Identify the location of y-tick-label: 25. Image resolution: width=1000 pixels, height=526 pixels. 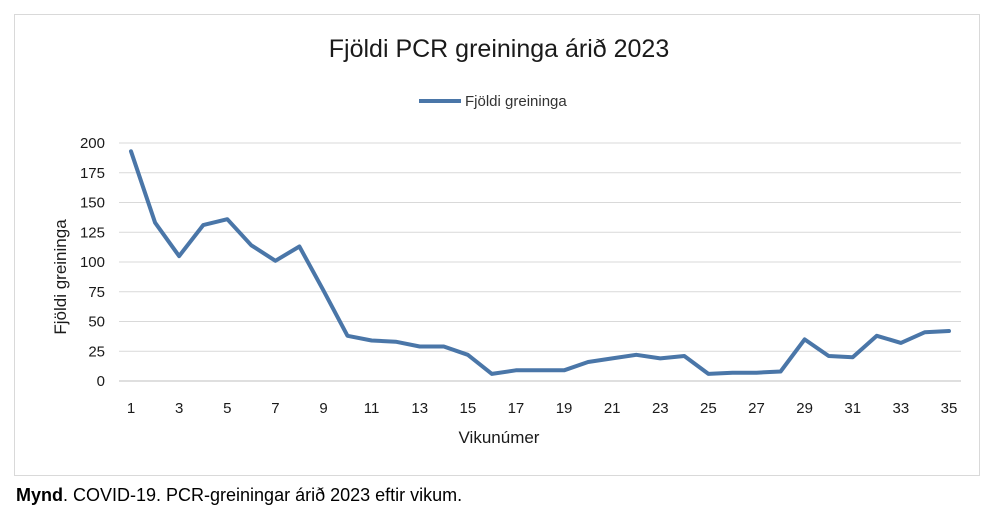
(96, 351).